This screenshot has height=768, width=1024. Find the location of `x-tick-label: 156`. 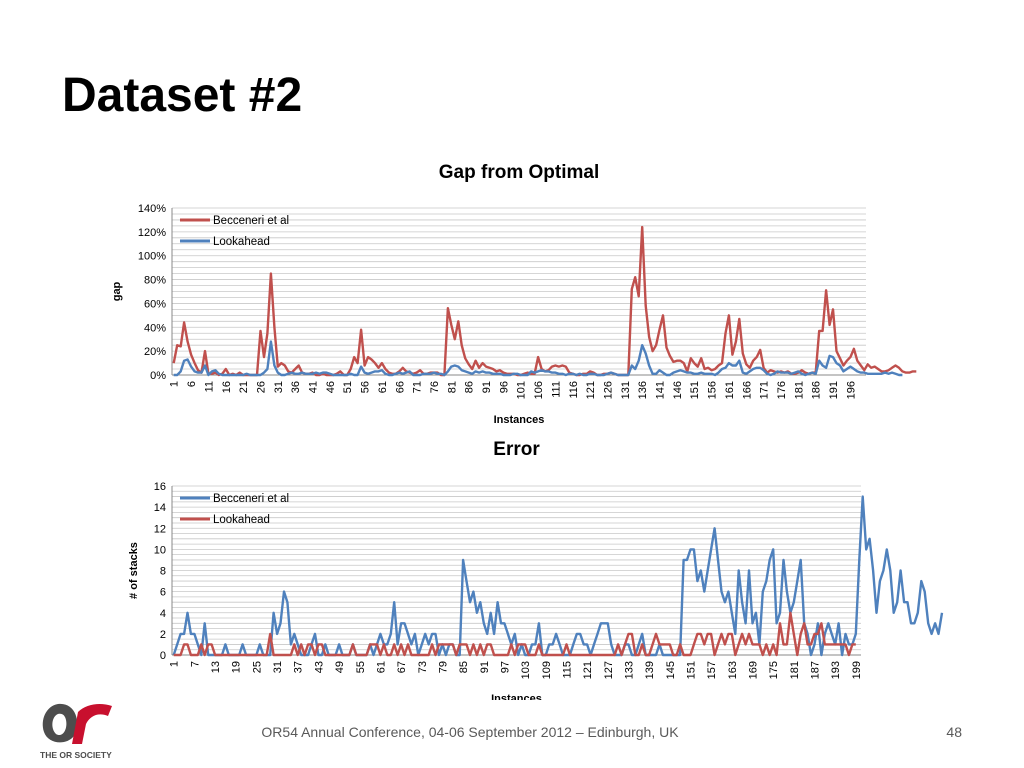

x-tick-label: 156 is located at coordinates (713, 390).